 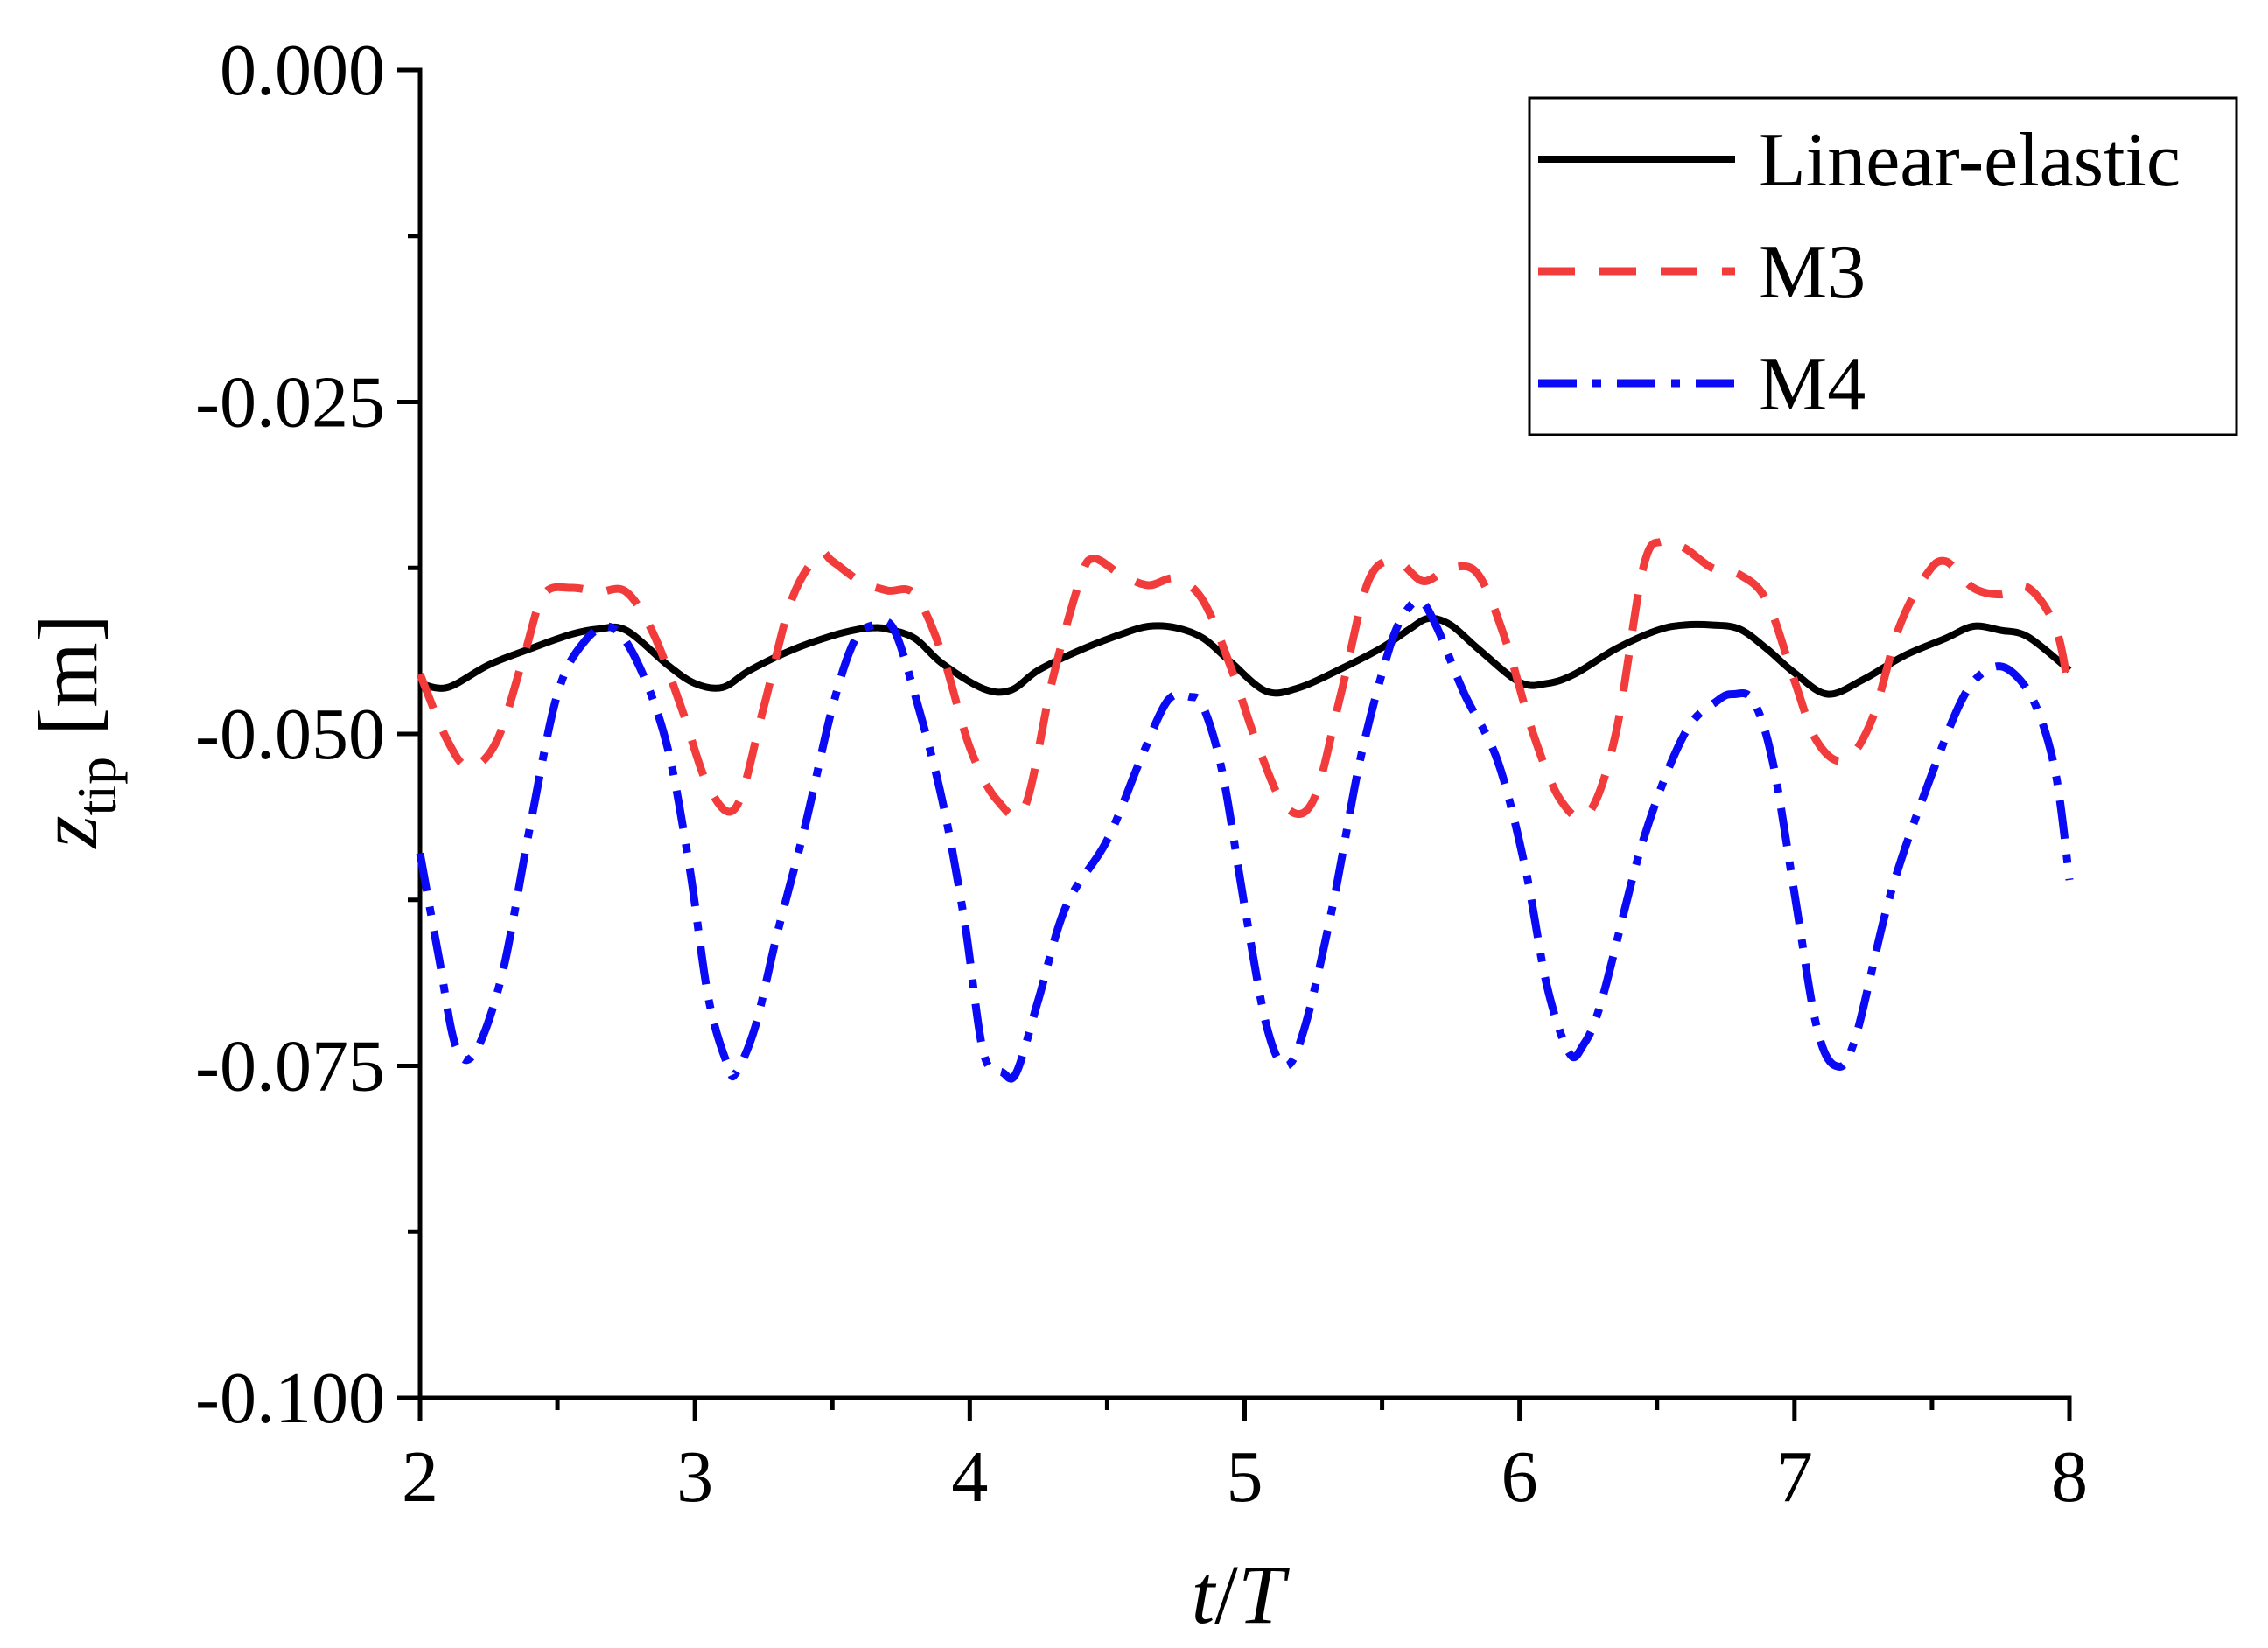 I want to click on x-axis-label: t/T, so click(x=1241, y=1594).